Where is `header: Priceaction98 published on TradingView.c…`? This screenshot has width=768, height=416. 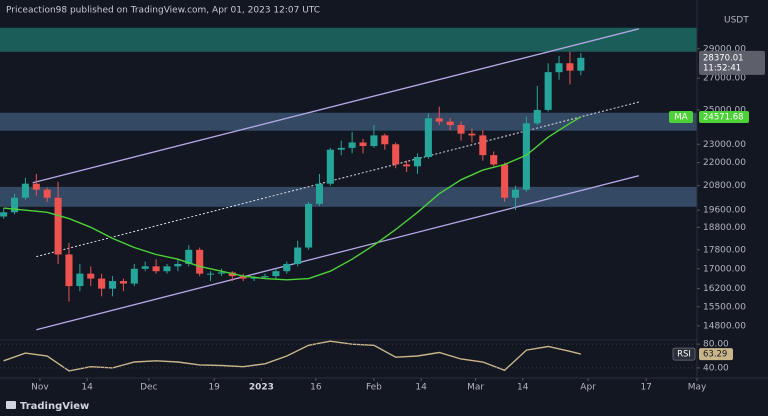 header: Priceaction98 published on TradingView.c… is located at coordinates (163, 11).